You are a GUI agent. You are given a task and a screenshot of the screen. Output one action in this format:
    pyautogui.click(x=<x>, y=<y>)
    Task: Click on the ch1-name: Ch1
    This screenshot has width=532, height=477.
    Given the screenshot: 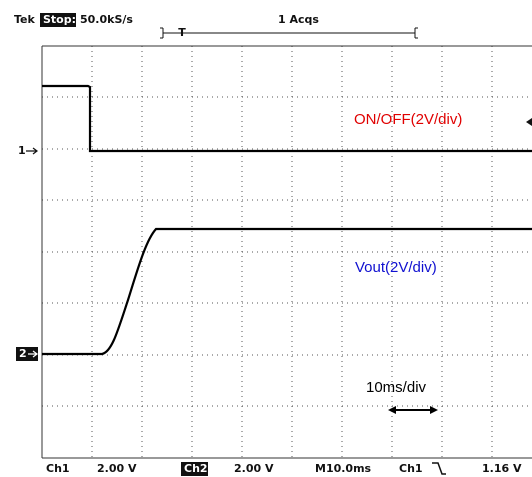 What is the action you would take?
    pyautogui.click(x=58, y=468)
    